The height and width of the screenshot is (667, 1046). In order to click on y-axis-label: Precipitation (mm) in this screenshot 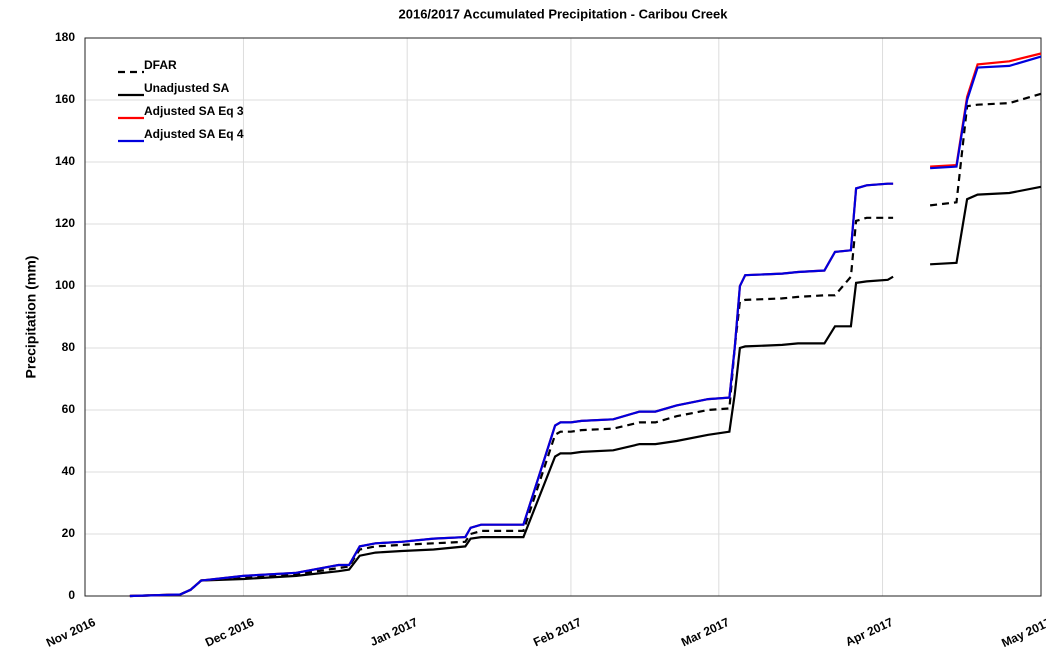, I will do `click(31, 317)`.